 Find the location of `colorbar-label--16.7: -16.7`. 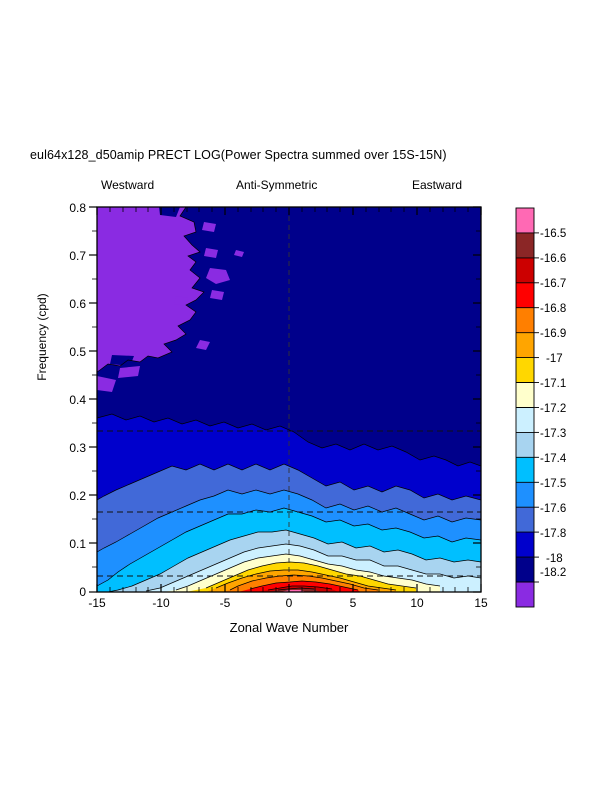

colorbar-label--16.7: -16.7 is located at coordinates (553, 284).